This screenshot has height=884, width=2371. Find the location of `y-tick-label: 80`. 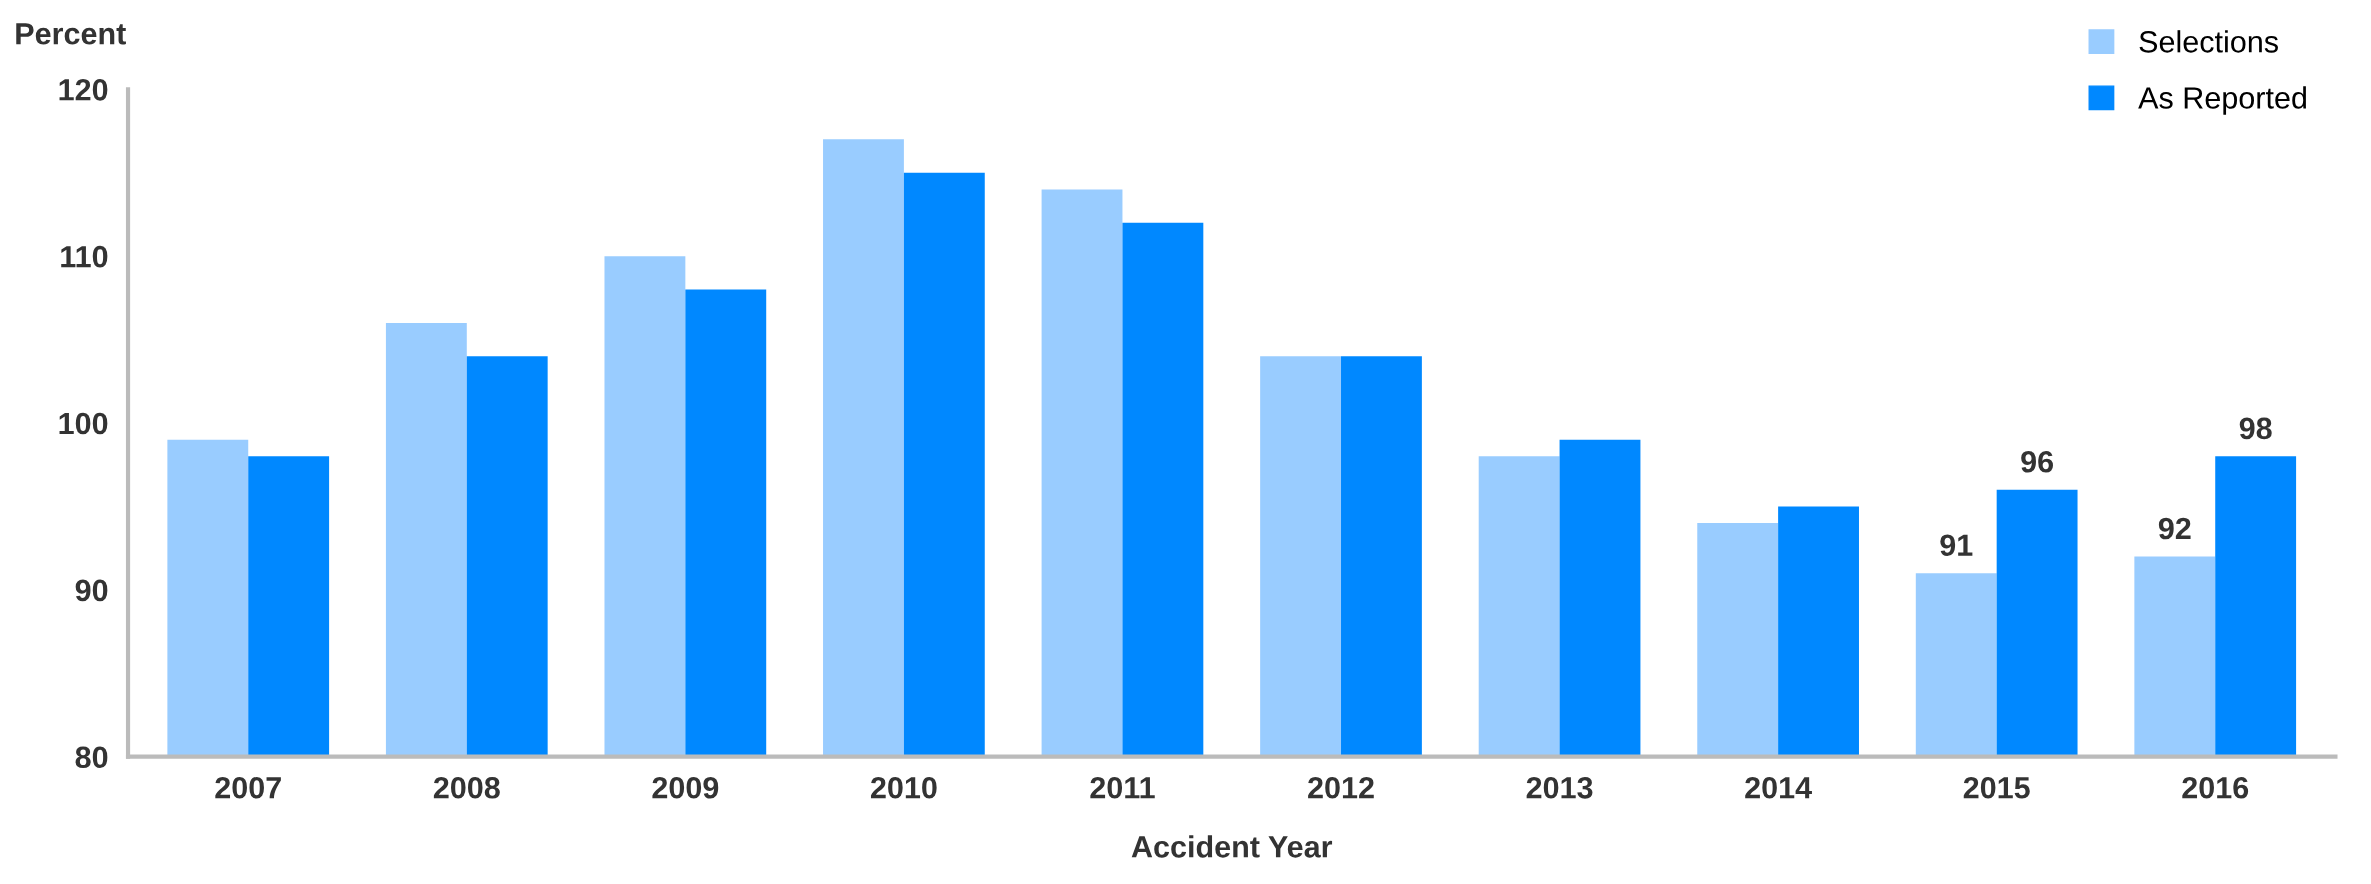

y-tick-label: 80 is located at coordinates (91, 757).